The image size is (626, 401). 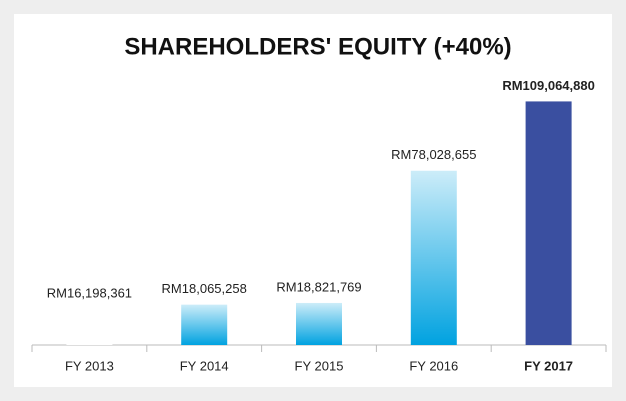 I want to click on x-tick-label: FY 2016, so click(x=433, y=365).